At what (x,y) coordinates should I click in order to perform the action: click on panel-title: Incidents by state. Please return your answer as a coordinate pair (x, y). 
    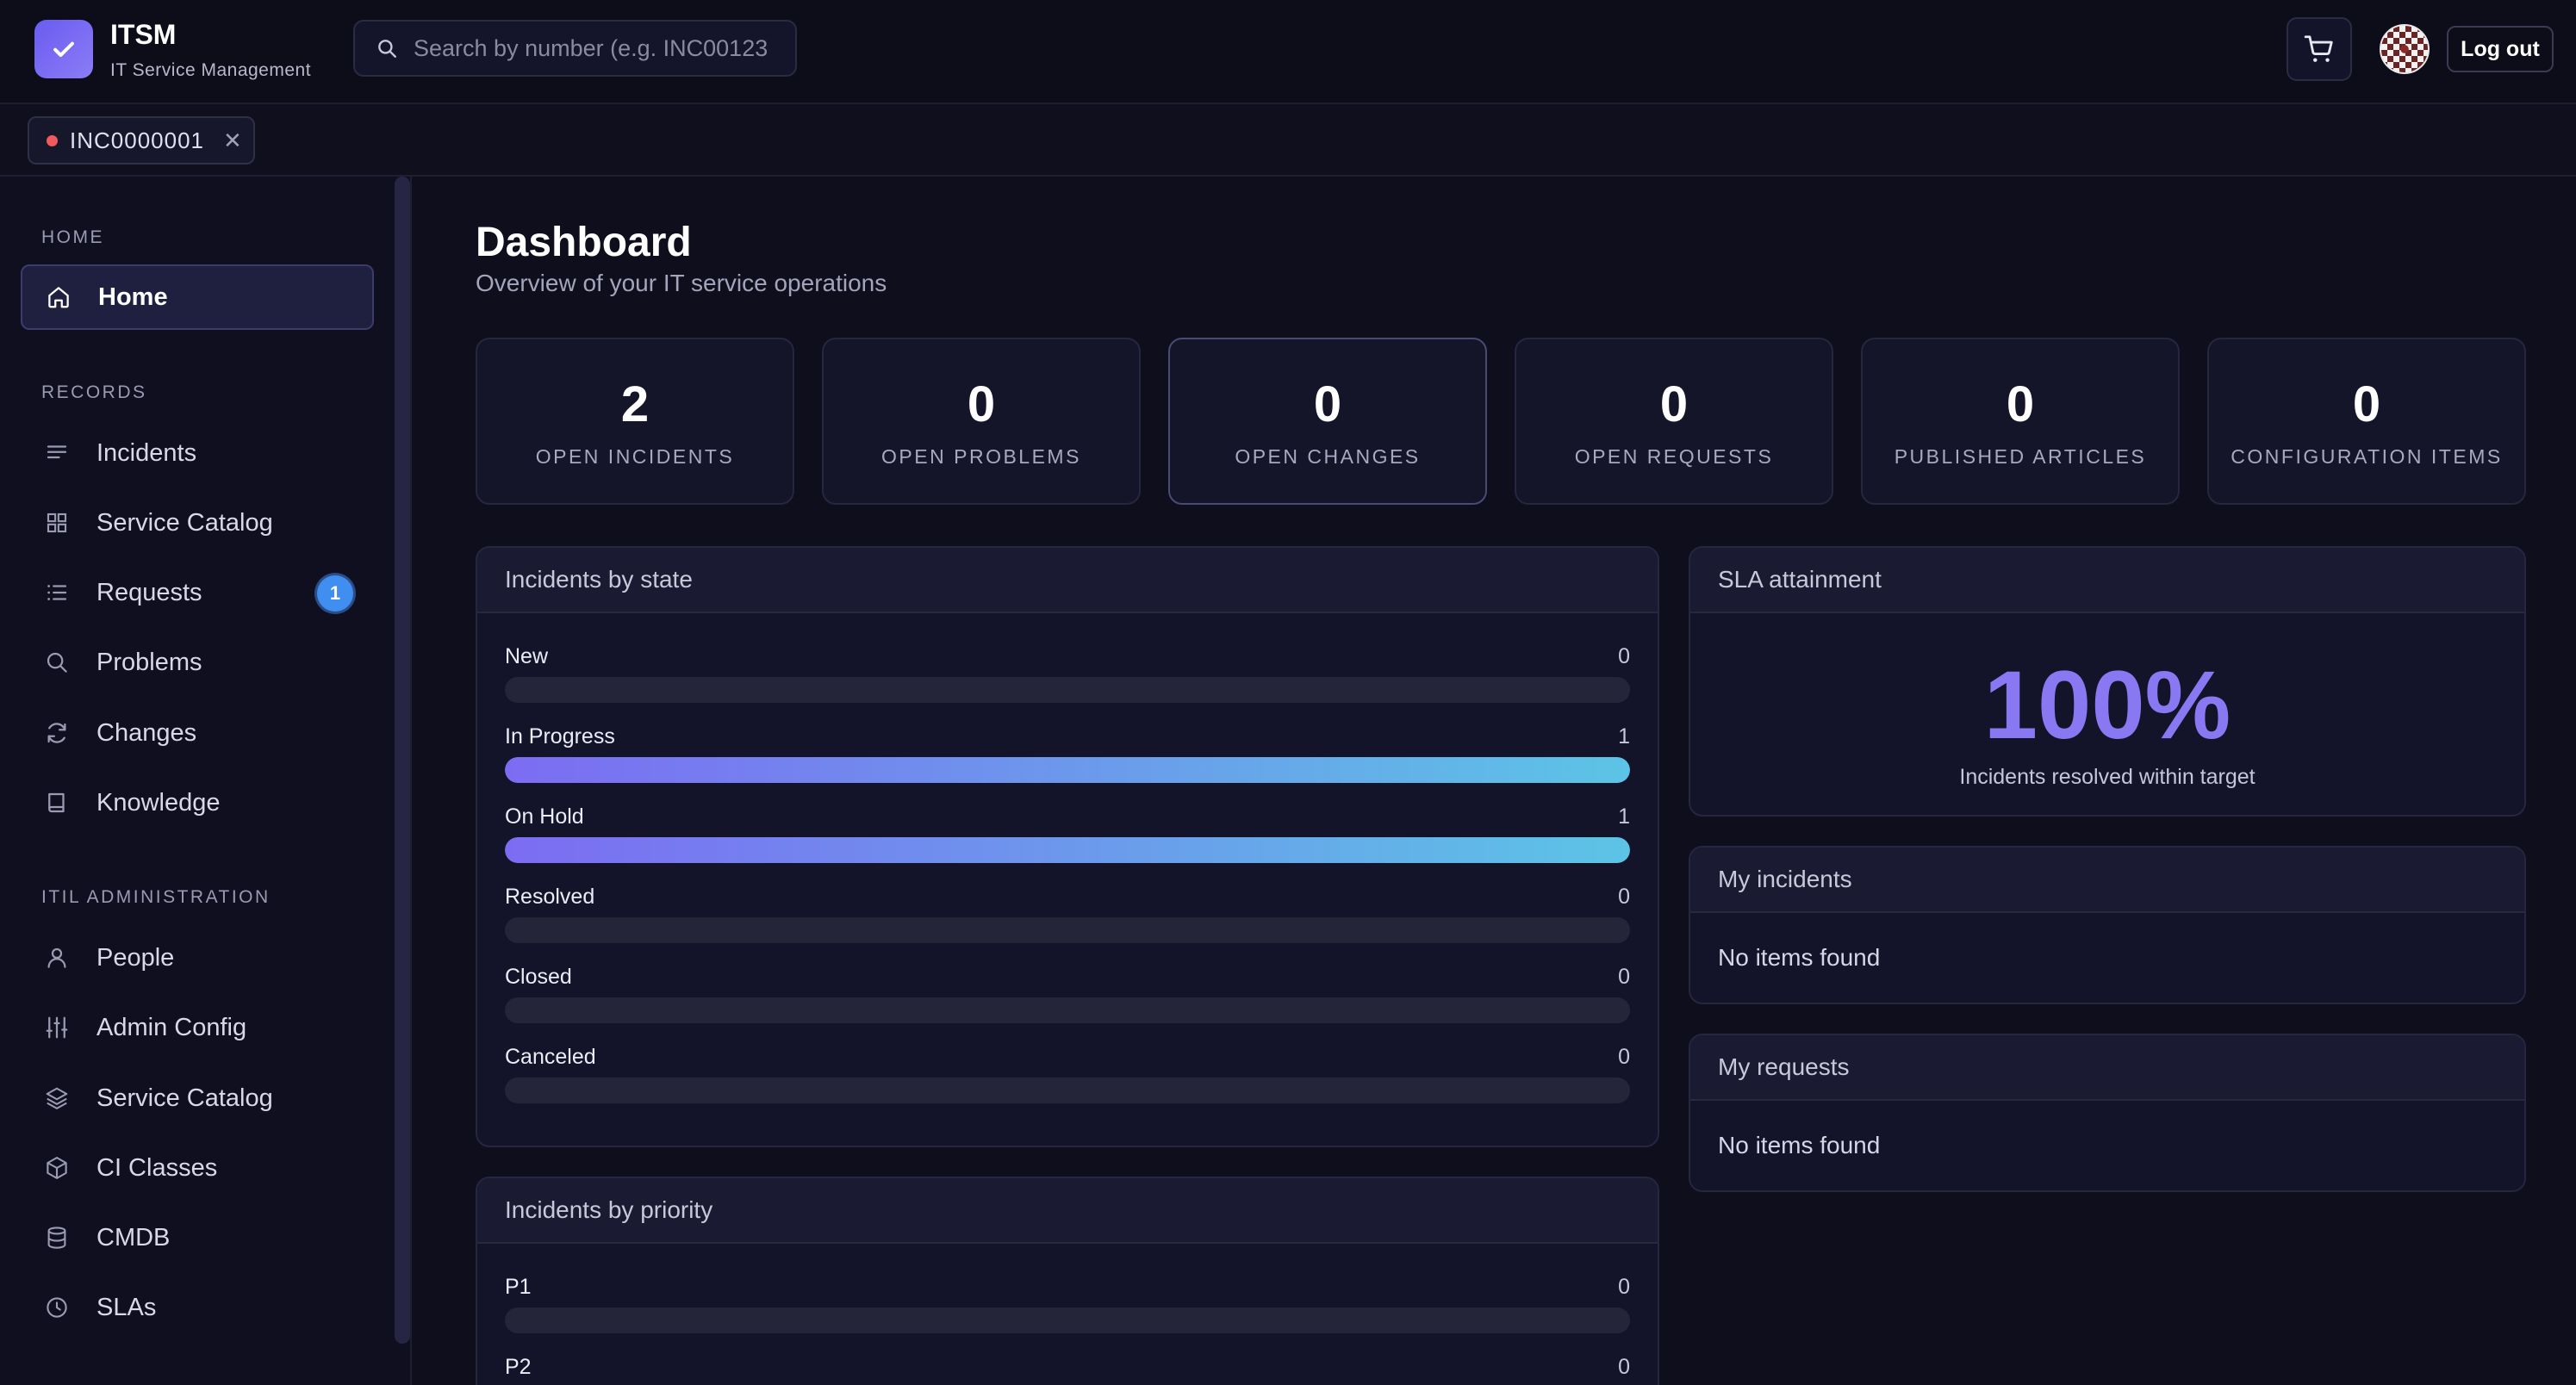
    Looking at the image, I should click on (1067, 581).